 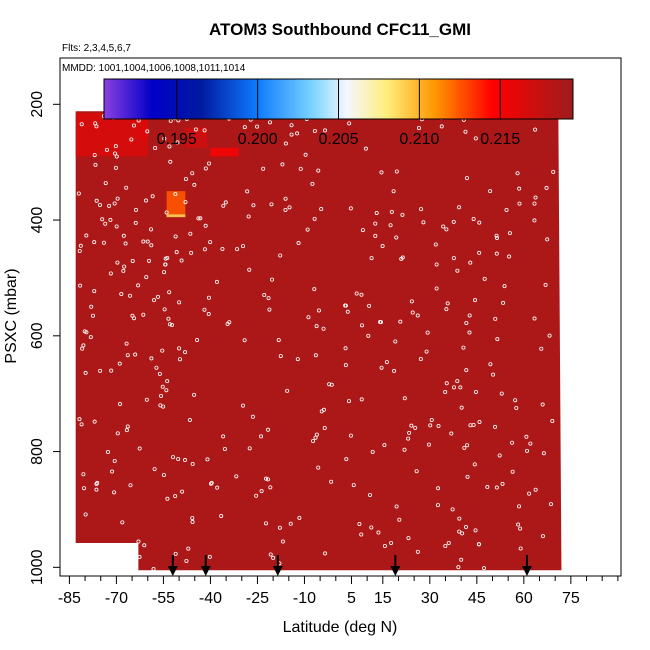 I want to click on x-tick-label: 15, so click(x=383, y=598).